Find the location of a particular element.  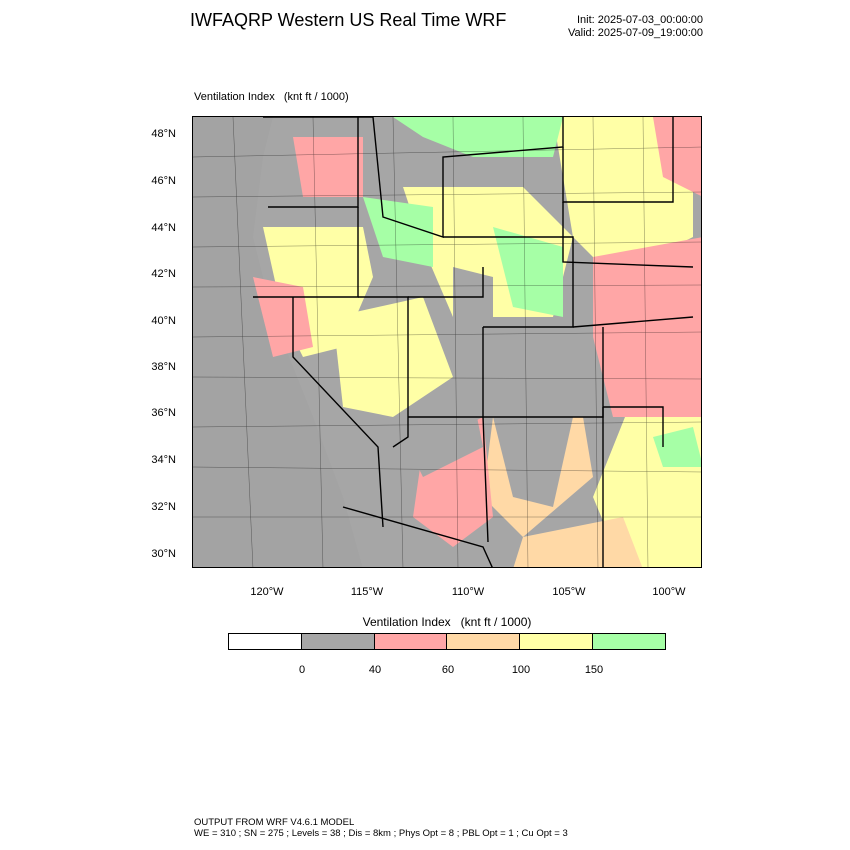

lon-label: 100°W is located at coordinates (669, 592).